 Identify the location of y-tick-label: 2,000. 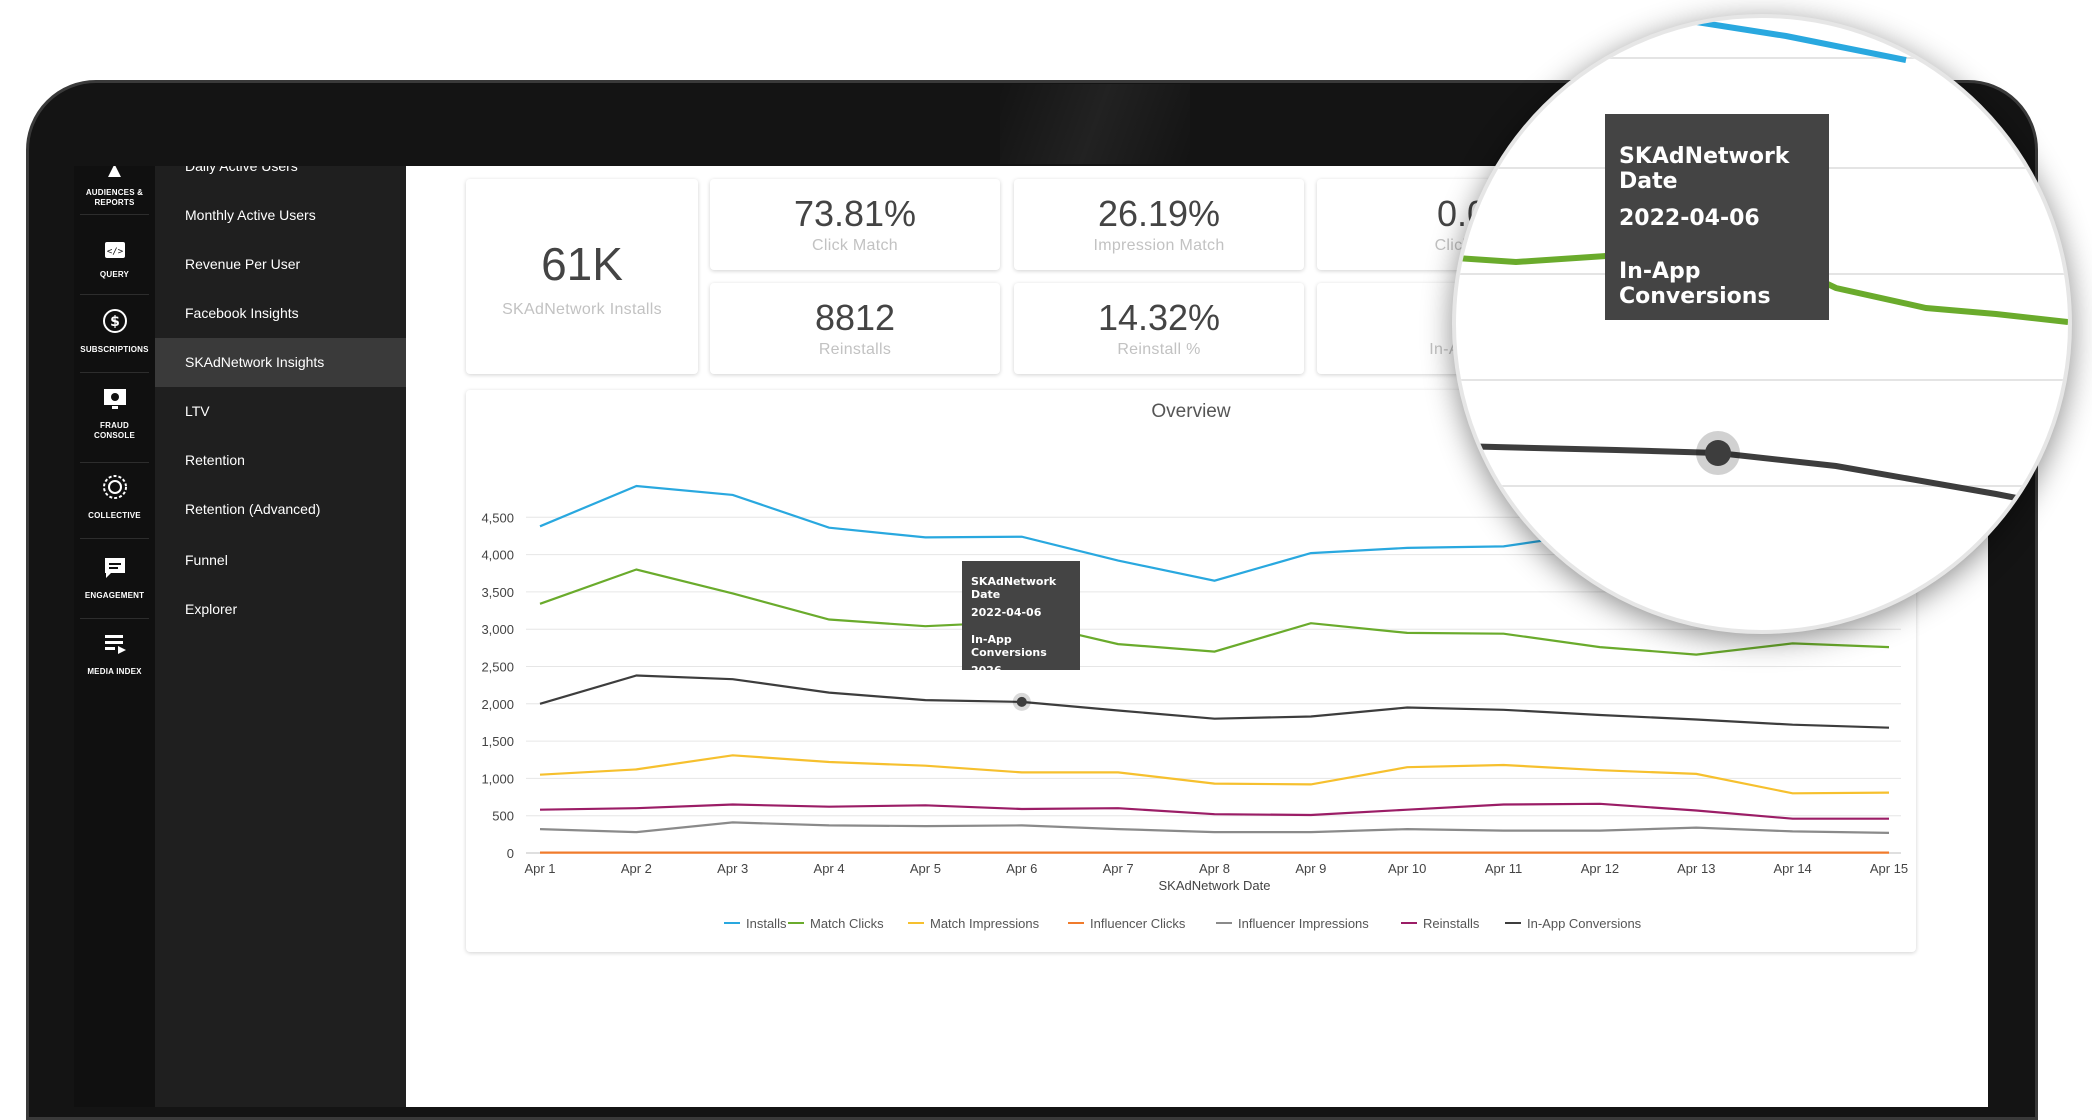
(497, 704).